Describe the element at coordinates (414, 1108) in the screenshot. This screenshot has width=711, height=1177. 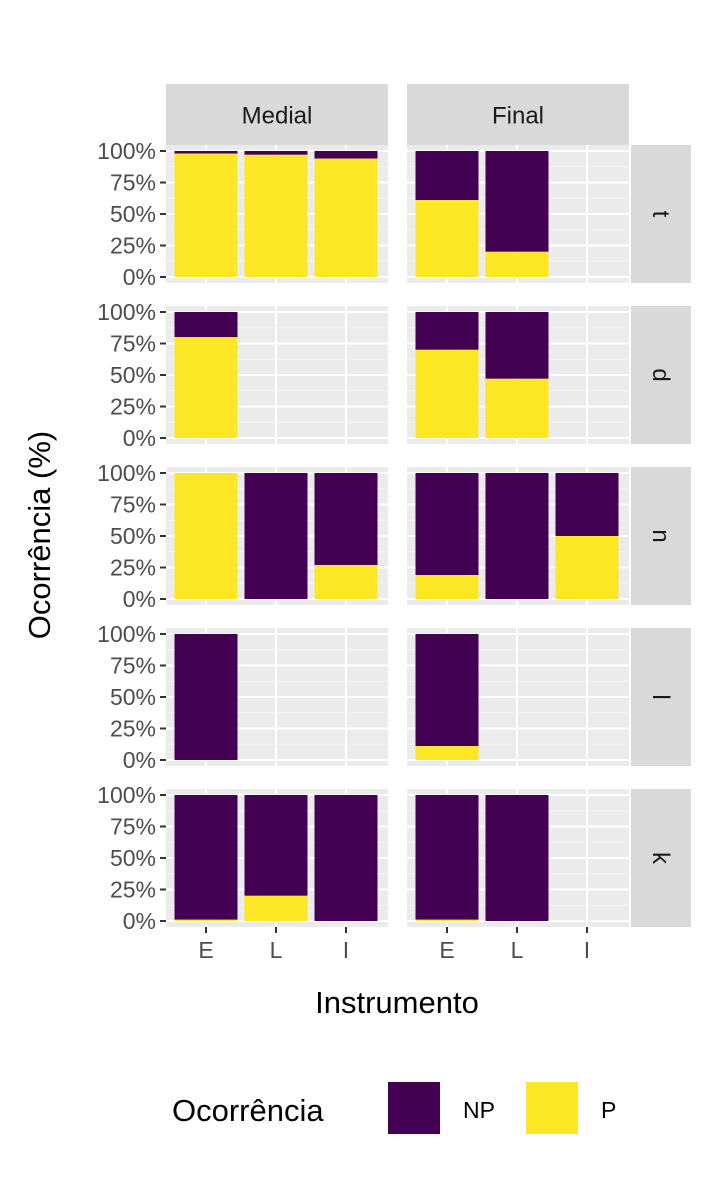
I see `legend-swatch-np` at that location.